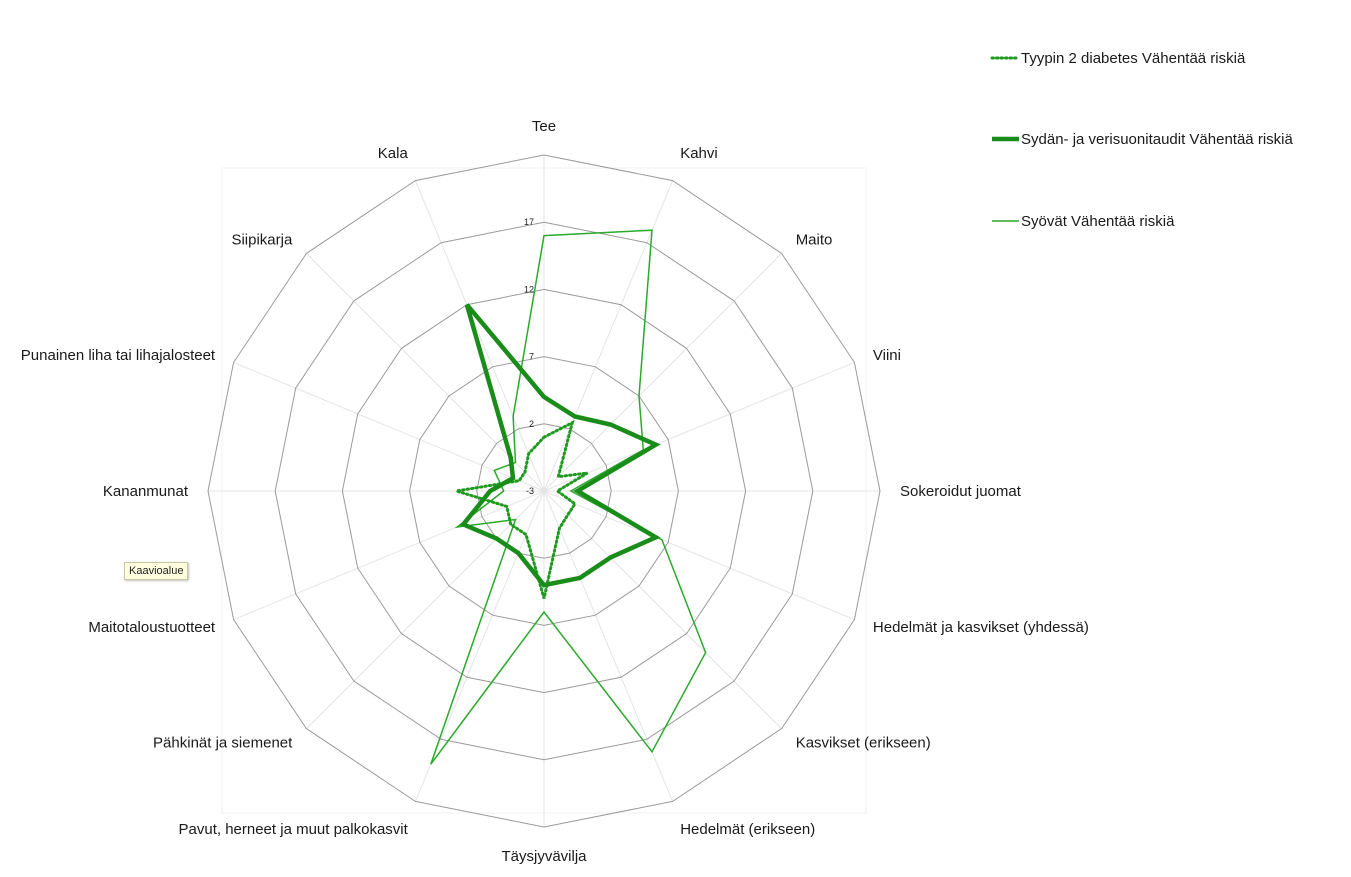 The image size is (1351, 877). Describe the element at coordinates (146, 491) in the screenshot. I see `category-label: Kananmunat` at that location.